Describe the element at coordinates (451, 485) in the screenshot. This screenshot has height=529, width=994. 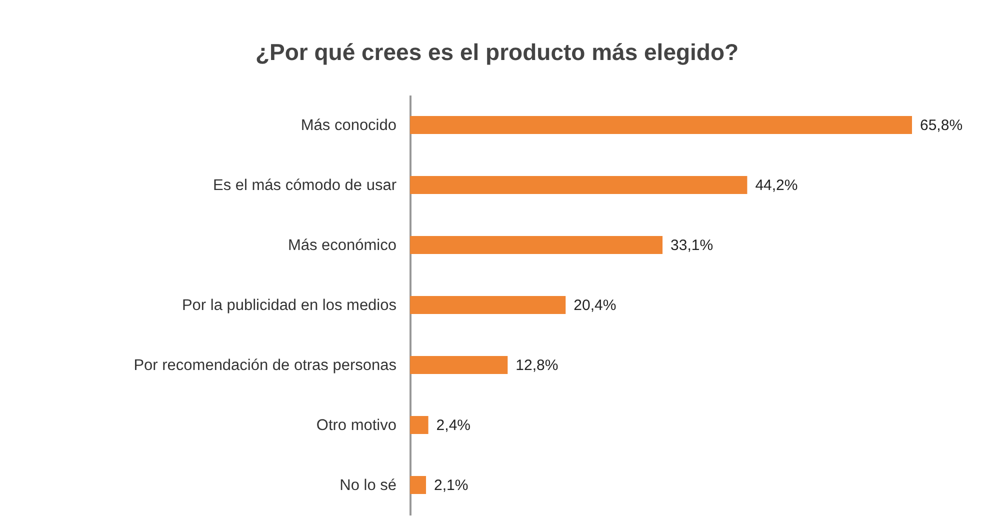
I see `data-label: 2,1%` at that location.